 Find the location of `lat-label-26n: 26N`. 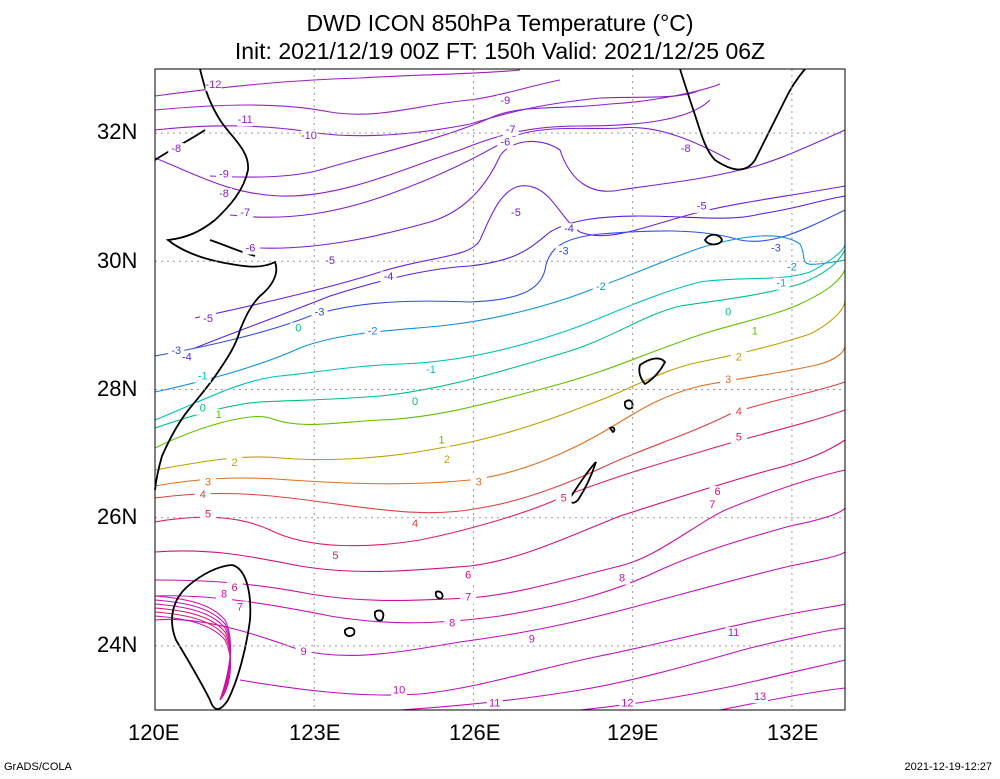

lat-label-26n: 26N is located at coordinates (117, 516).